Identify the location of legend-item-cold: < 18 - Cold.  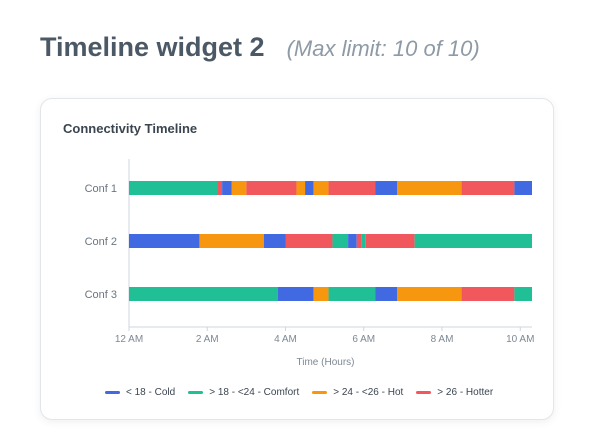
(140, 392).